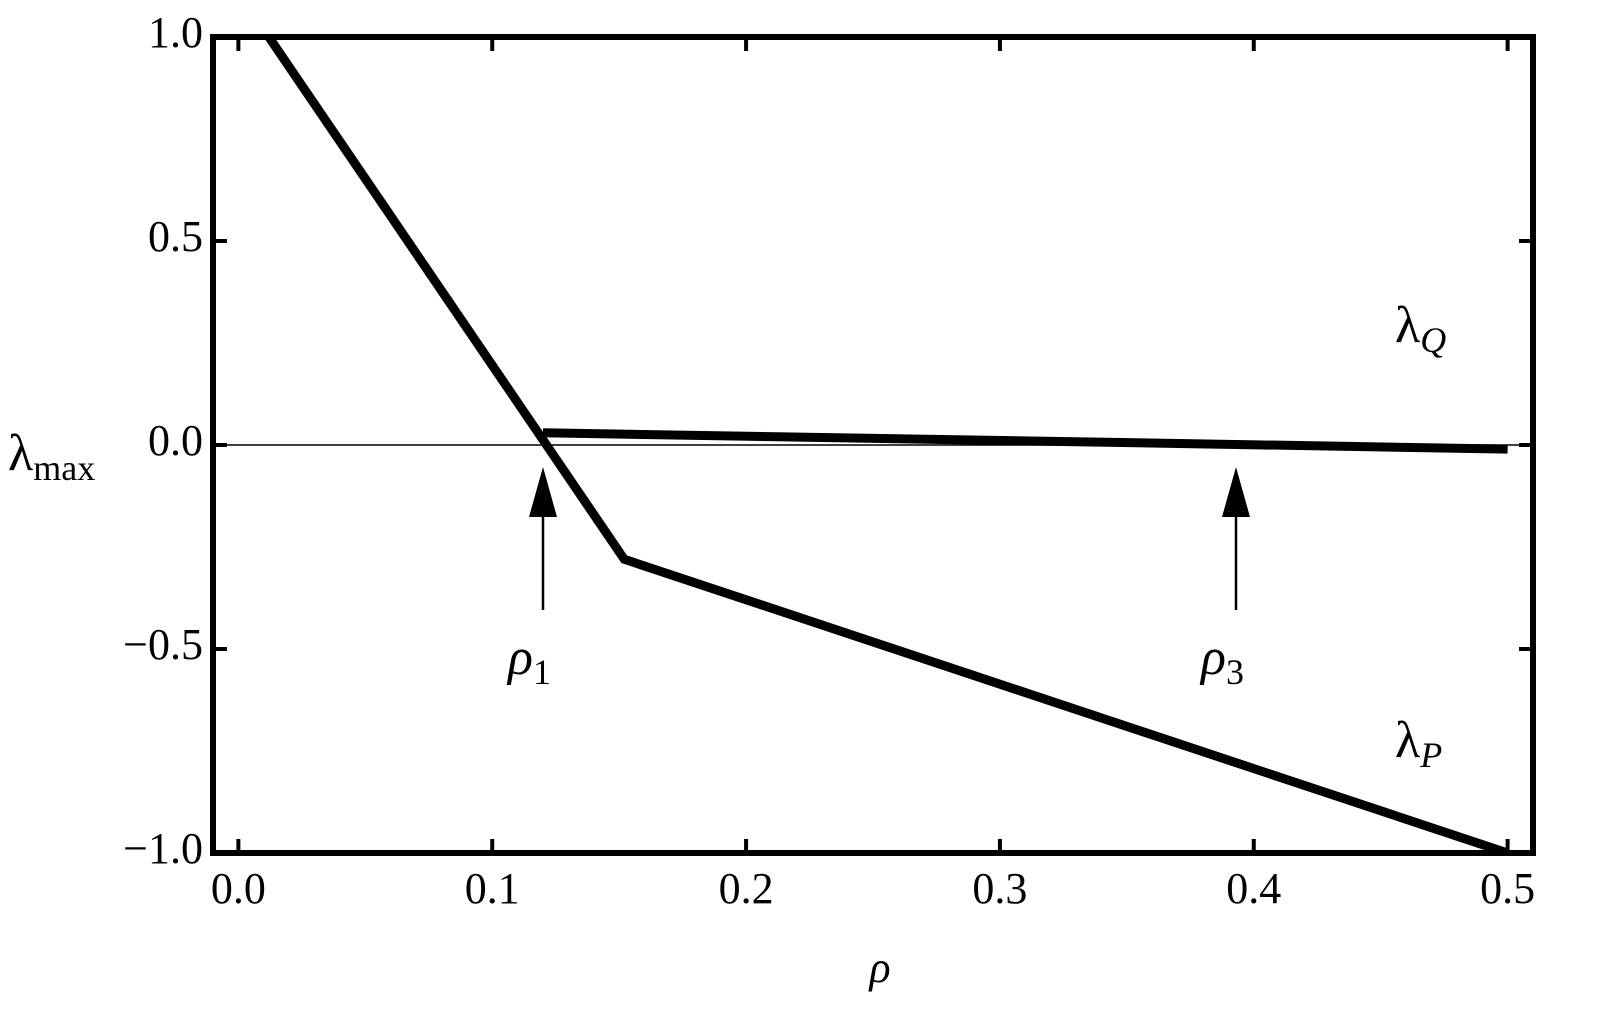 The height and width of the screenshot is (1020, 1600). Describe the element at coordinates (542, 672) in the screenshot. I see `annotation-label-sub: 1` at that location.